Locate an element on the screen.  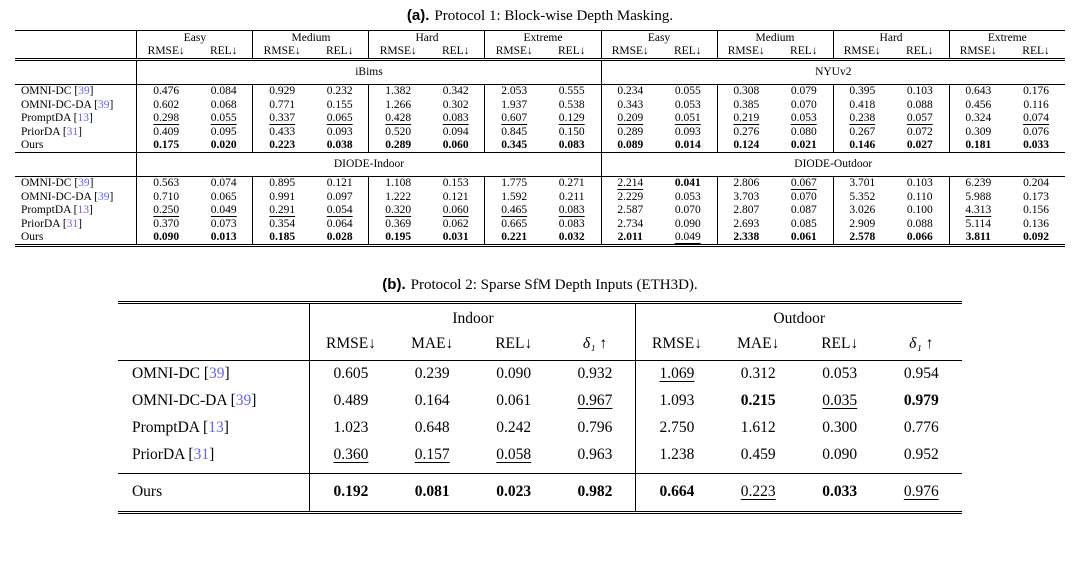
data-cell: 0.081 is located at coordinates (432, 492).